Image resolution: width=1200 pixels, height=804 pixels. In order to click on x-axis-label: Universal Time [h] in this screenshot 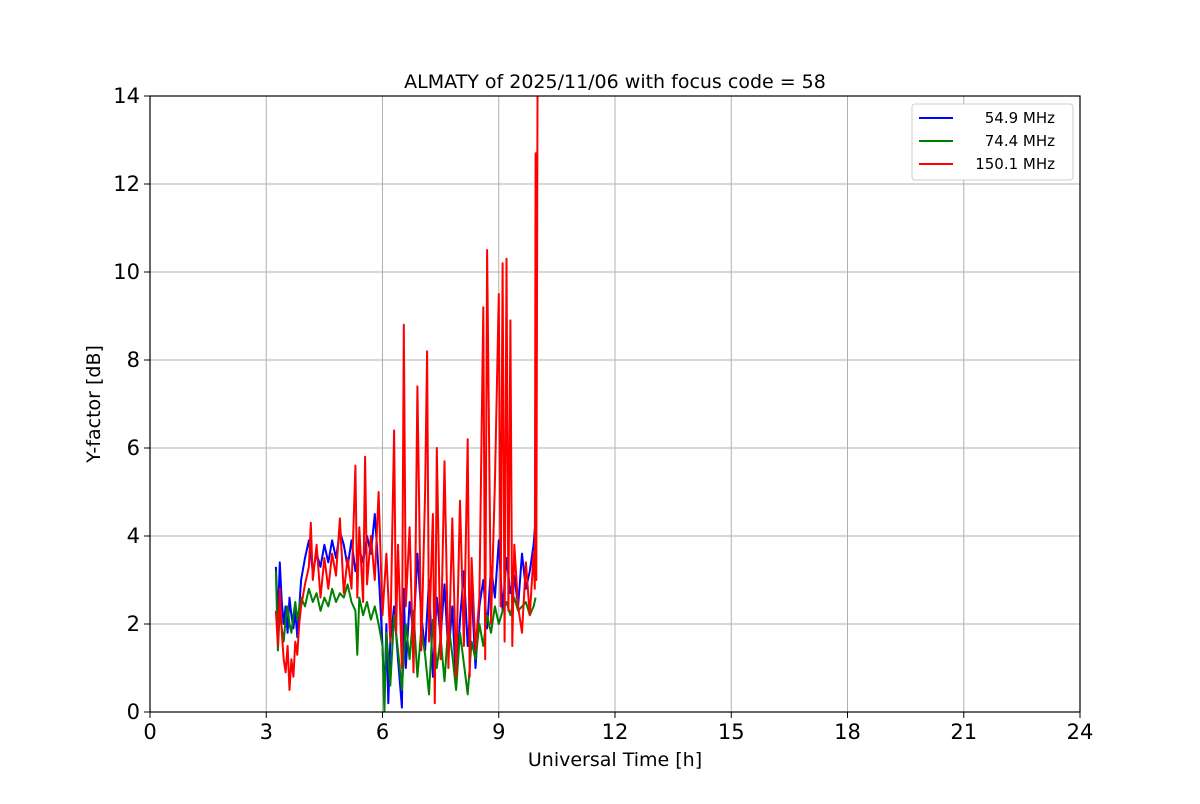, I will do `click(615, 760)`.